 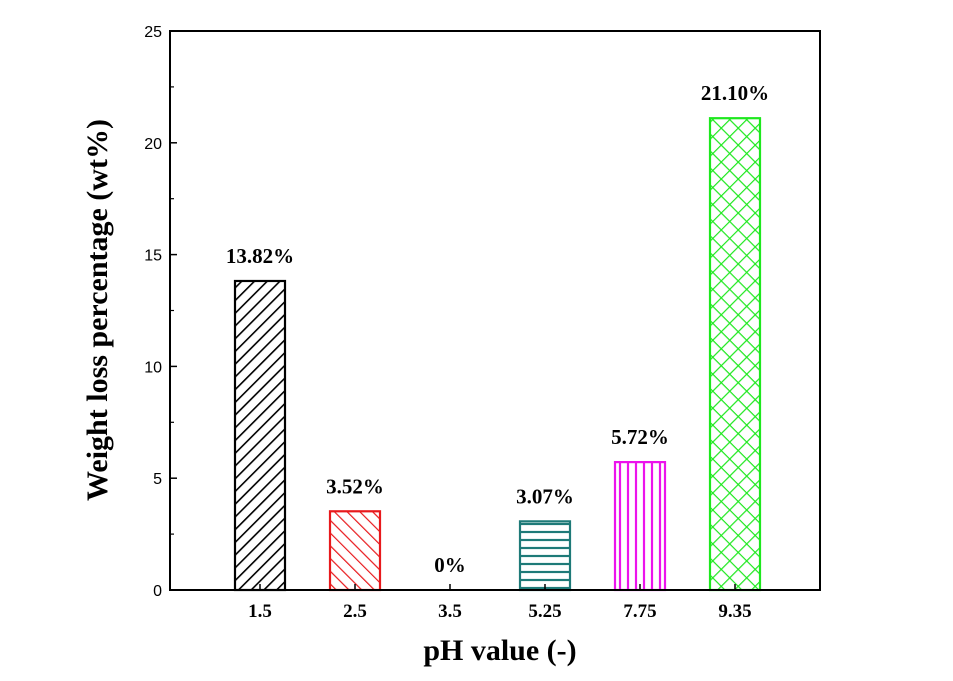 What do you see at coordinates (160, 312) in the screenshot?
I see `y-axis: 0 5 10 15 20 25` at bounding box center [160, 312].